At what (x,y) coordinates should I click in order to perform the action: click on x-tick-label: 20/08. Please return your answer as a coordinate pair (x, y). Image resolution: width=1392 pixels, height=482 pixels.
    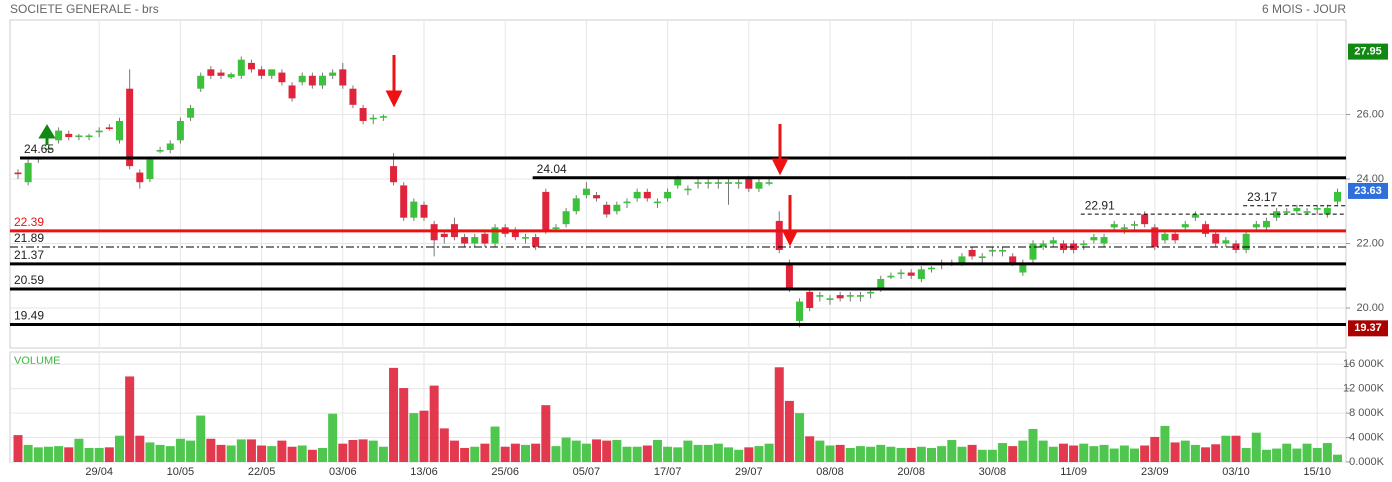
    Looking at the image, I should click on (911, 472).